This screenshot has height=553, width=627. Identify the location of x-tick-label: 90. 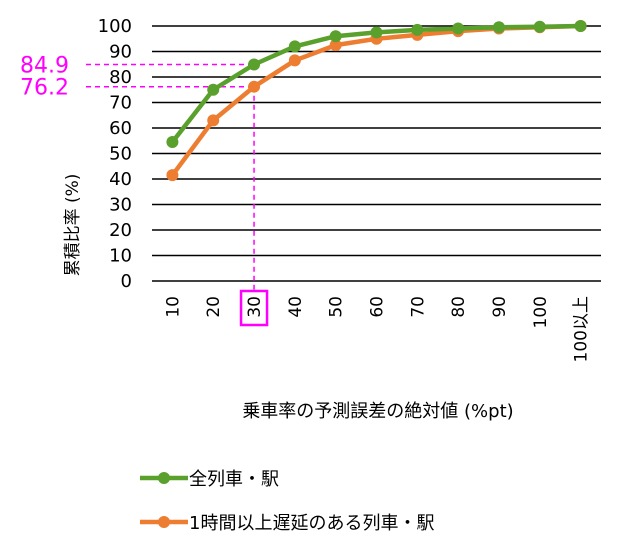
(500, 307).